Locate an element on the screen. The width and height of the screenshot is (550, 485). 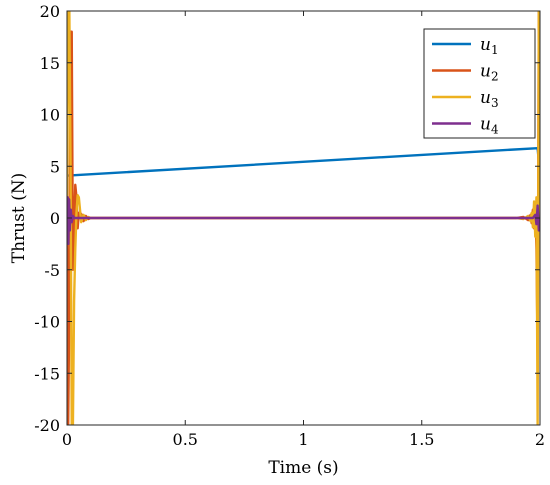
series-line-u1 is located at coordinates (303, 161).